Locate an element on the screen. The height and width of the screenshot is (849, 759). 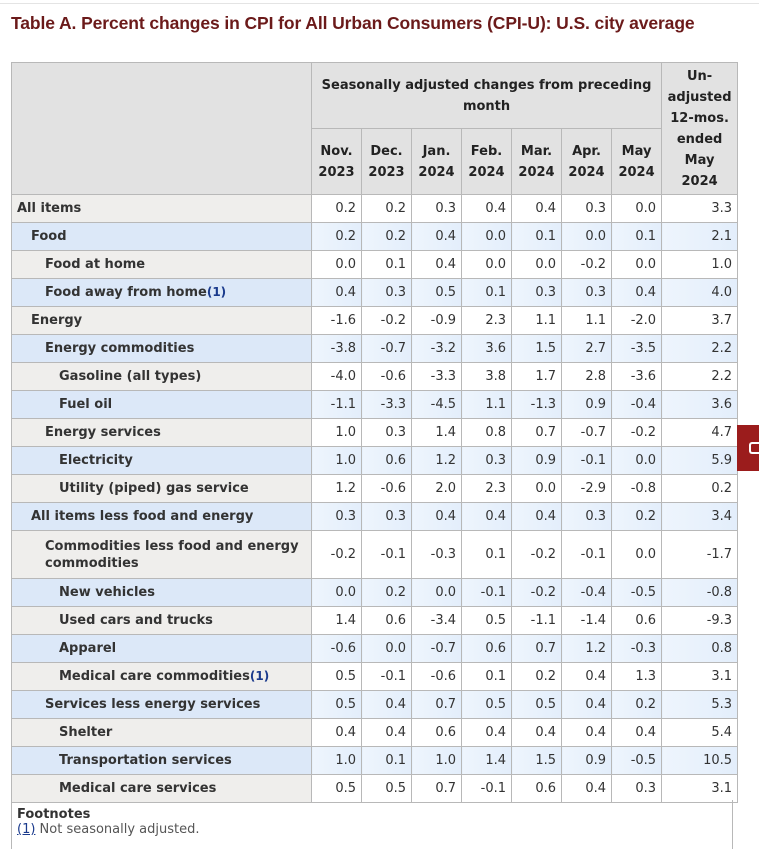
row-label: New vehicles is located at coordinates (161, 592).